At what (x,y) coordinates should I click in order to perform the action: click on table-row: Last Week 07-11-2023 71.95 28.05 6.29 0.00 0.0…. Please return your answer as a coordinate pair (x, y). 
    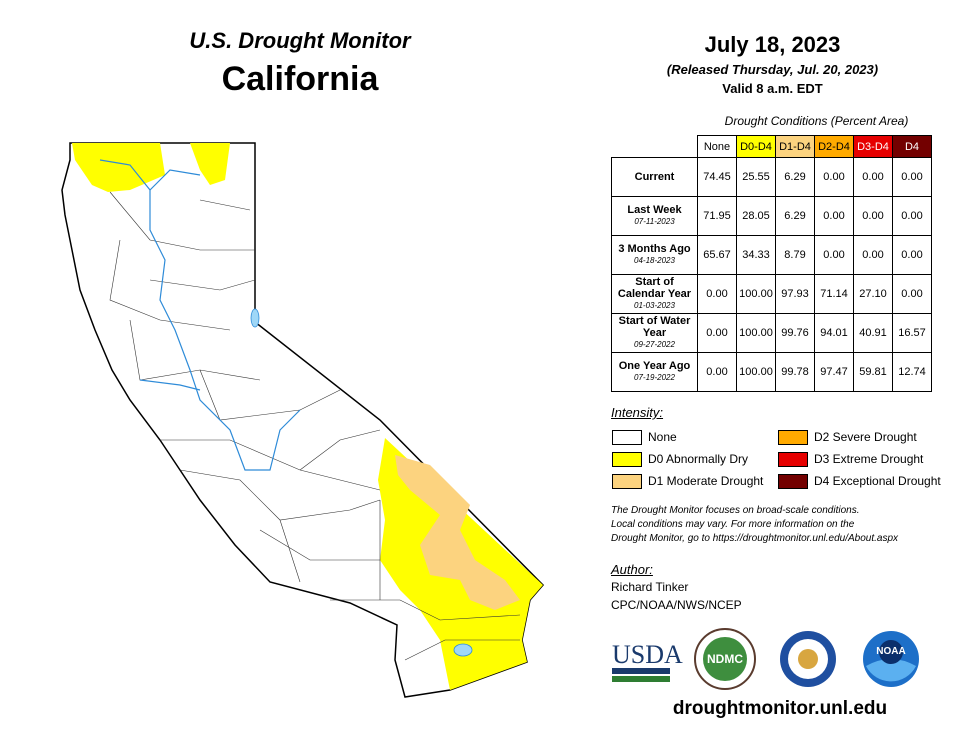
    Looking at the image, I should click on (771, 216).